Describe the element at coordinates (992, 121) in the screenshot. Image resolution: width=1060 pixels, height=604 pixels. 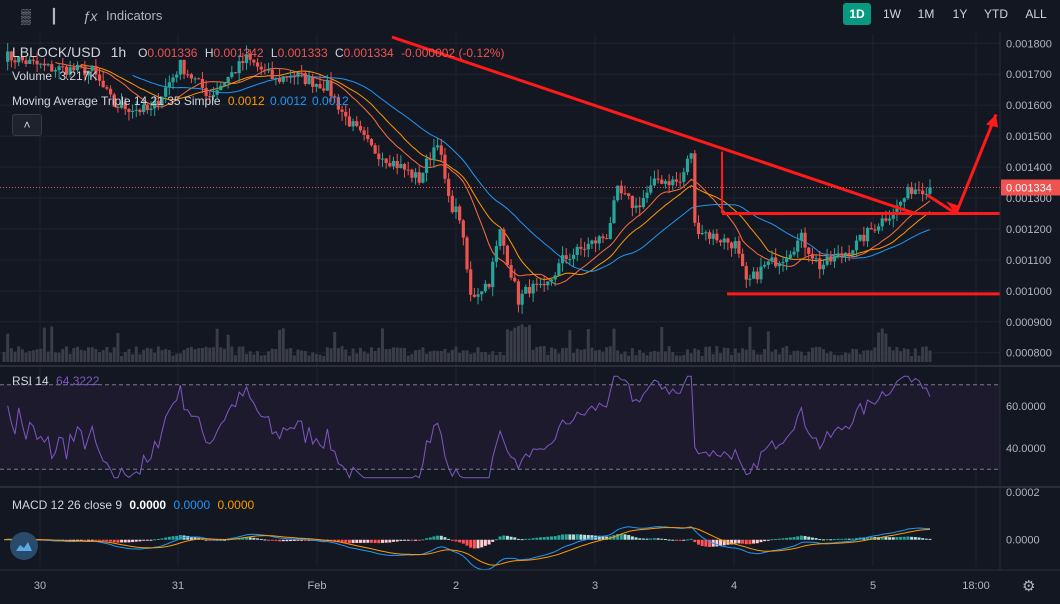
I see `breakout-arrowhead` at that location.